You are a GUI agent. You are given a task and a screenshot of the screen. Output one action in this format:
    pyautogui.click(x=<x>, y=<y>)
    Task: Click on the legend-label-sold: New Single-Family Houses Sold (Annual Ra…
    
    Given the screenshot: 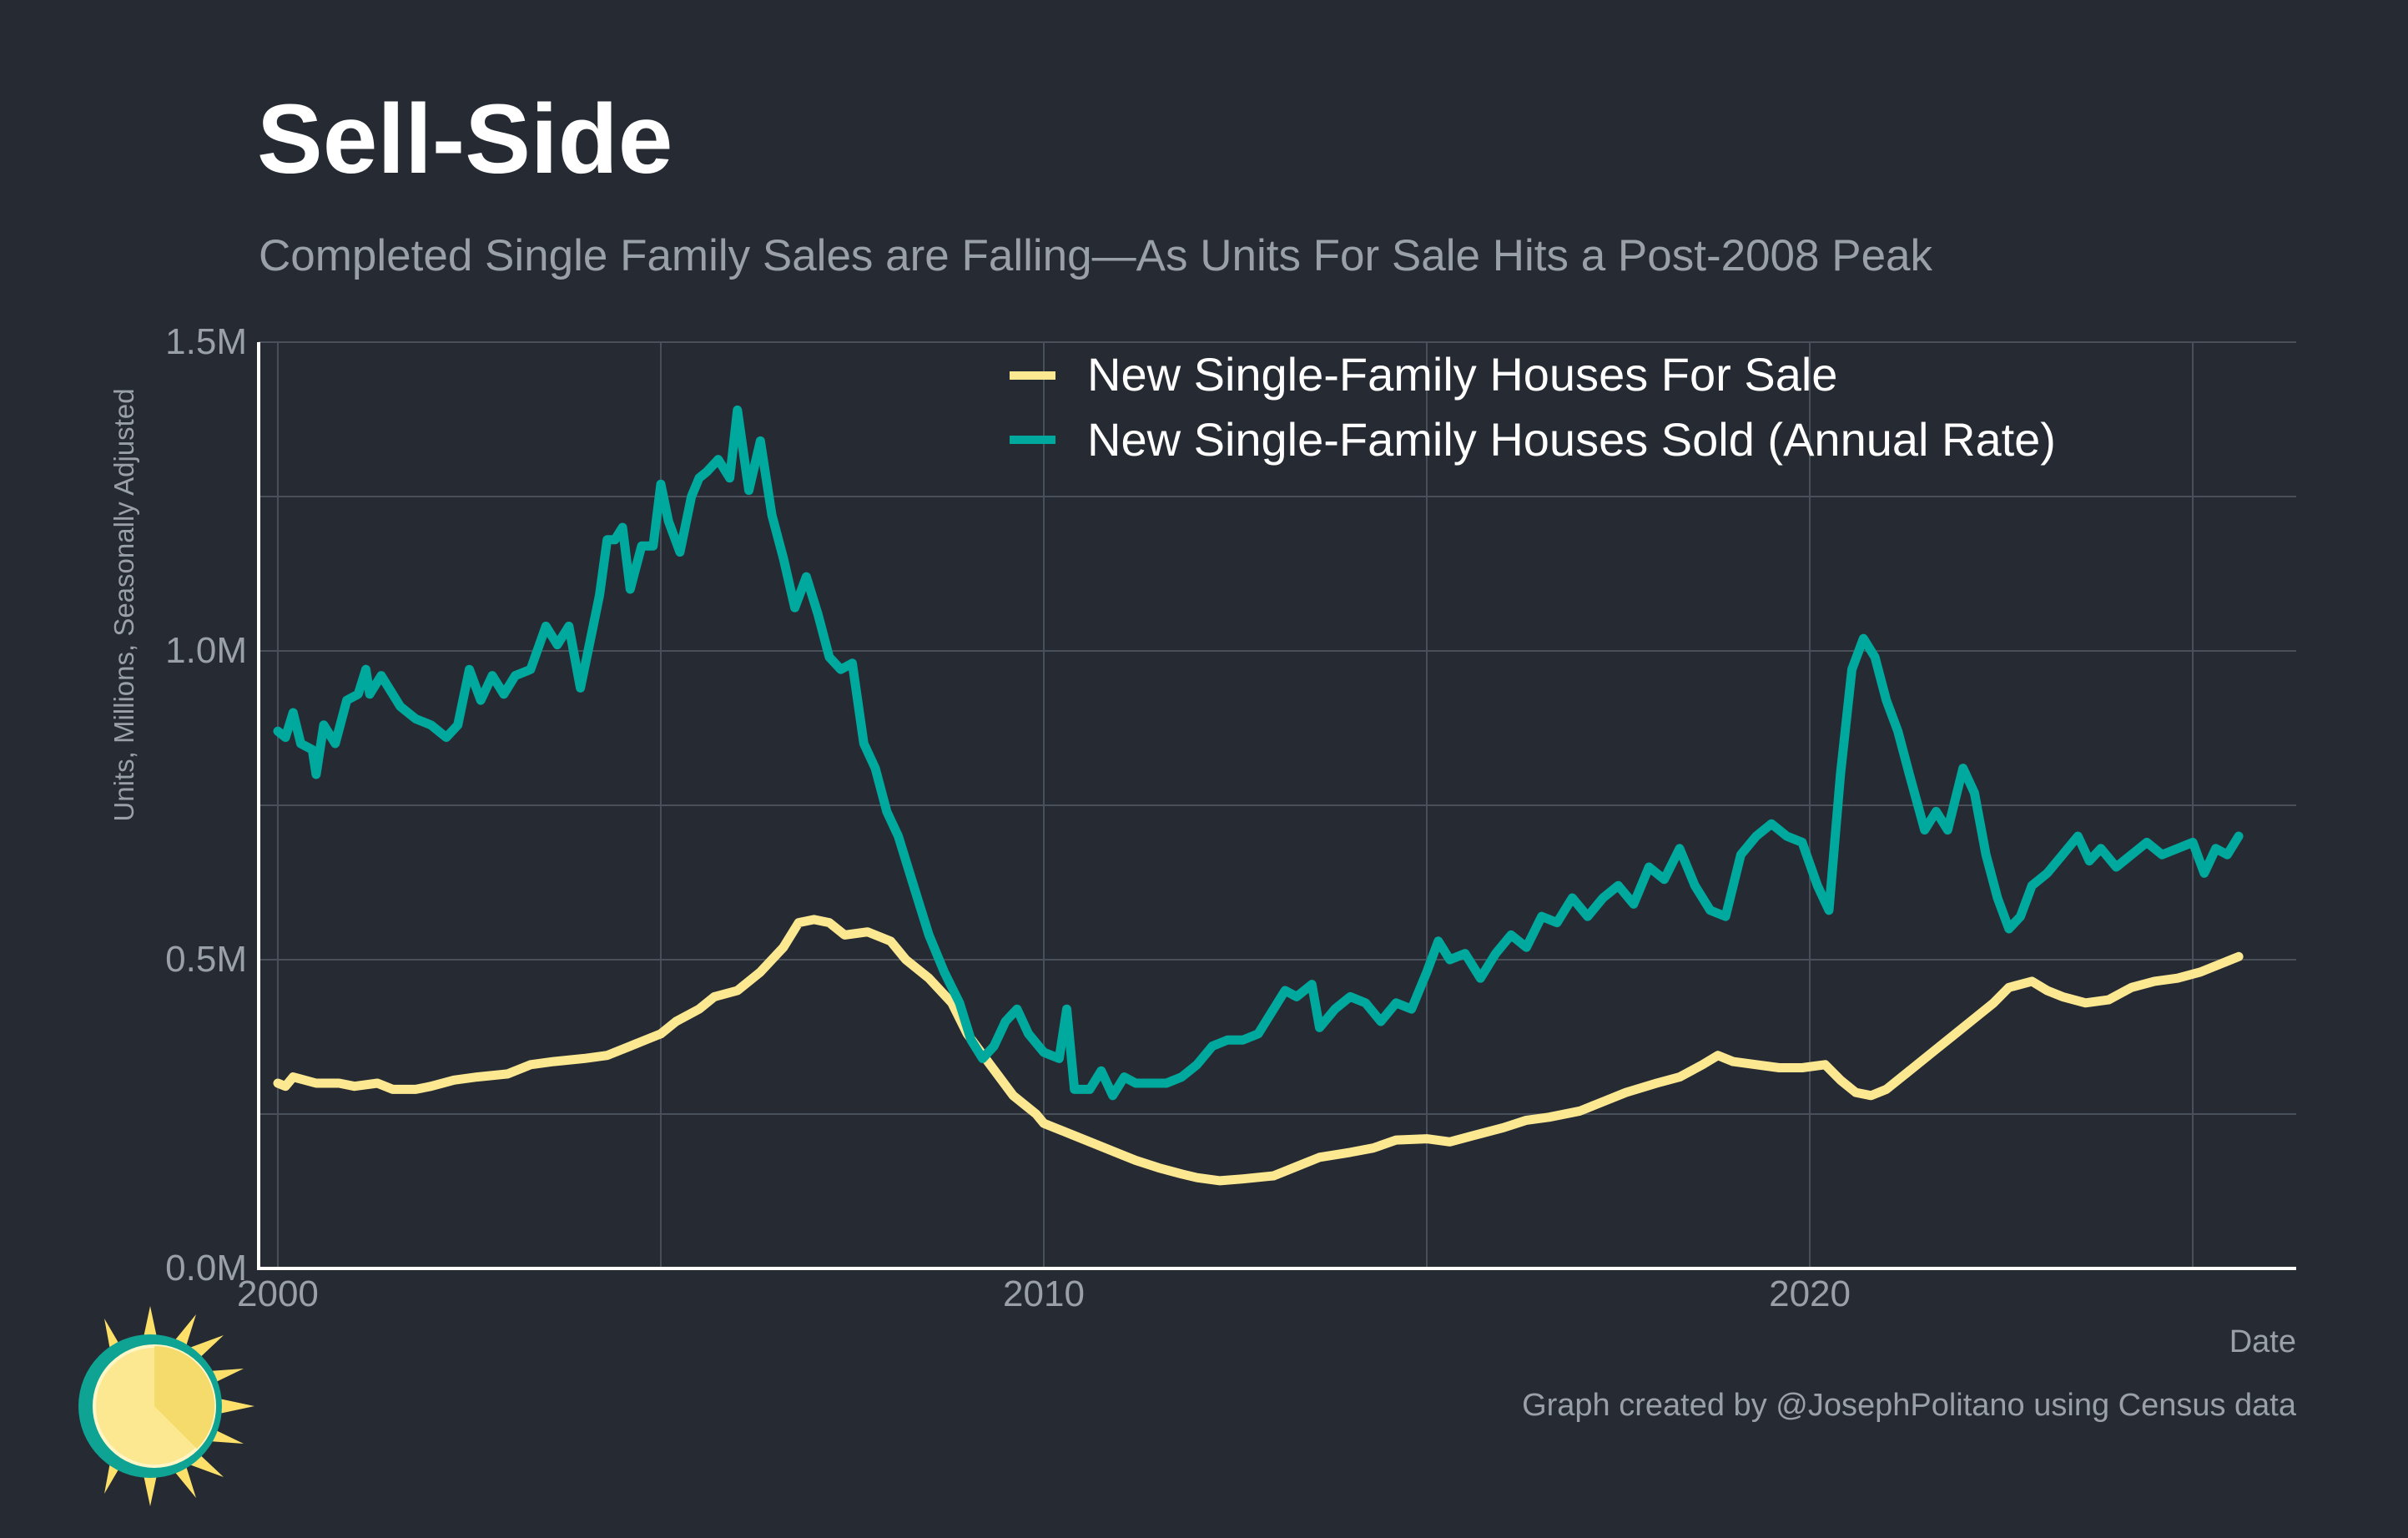 What is the action you would take?
    pyautogui.click(x=1571, y=439)
    